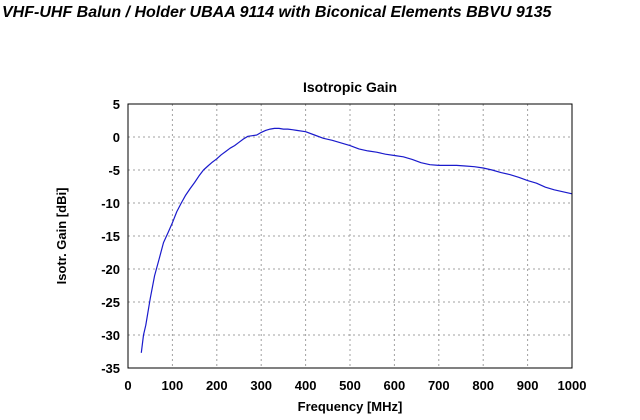 This screenshot has width=640, height=420. Describe the element at coordinates (261, 385) in the screenshot. I see `x-tick-label: 300` at that location.